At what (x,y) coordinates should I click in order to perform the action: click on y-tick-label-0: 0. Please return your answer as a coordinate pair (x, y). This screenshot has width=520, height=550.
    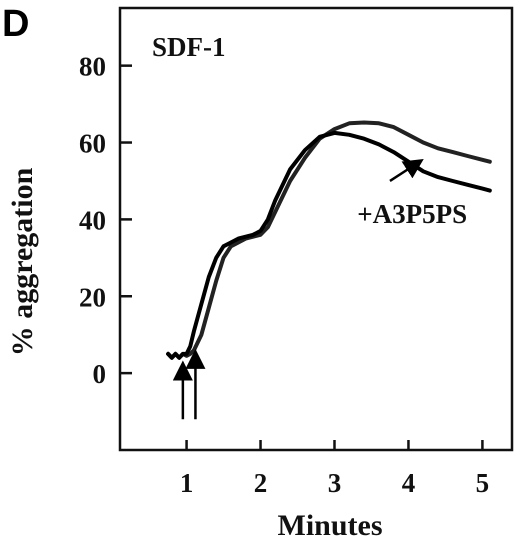
    Looking at the image, I should click on (100, 374).